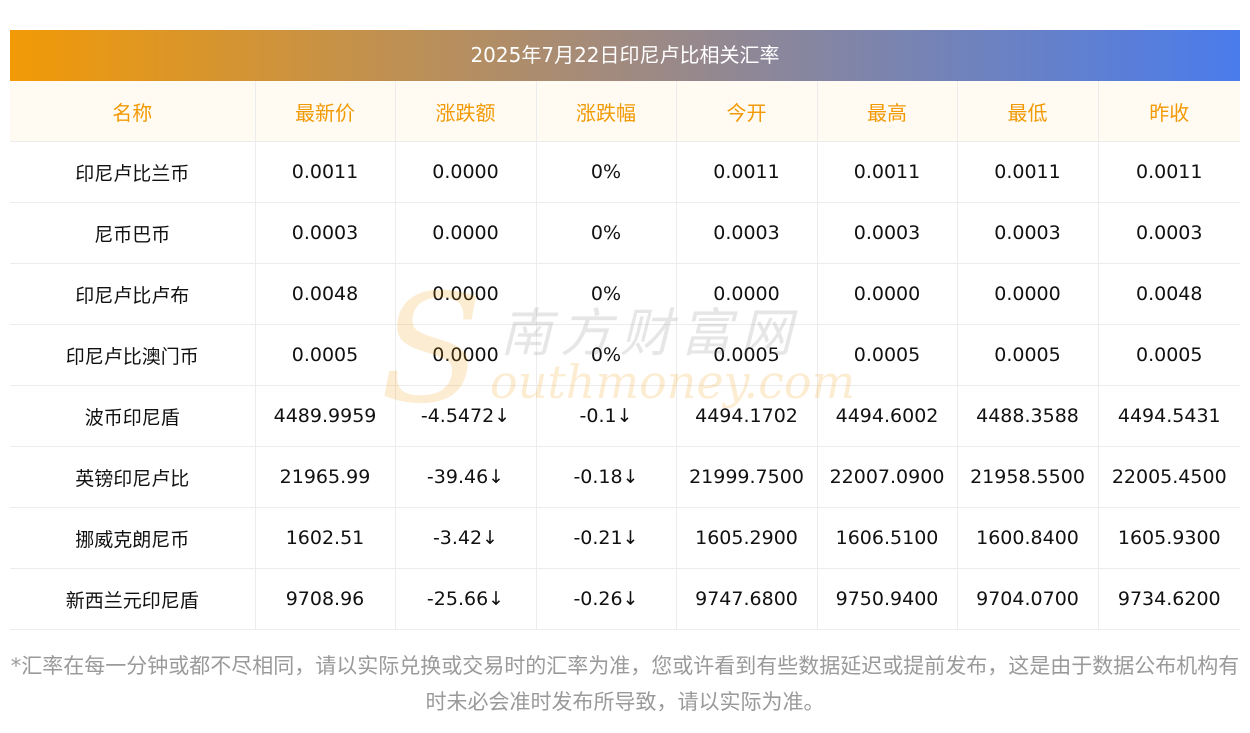  I want to click on cell-name: 波币印尼盾, so click(133, 416).